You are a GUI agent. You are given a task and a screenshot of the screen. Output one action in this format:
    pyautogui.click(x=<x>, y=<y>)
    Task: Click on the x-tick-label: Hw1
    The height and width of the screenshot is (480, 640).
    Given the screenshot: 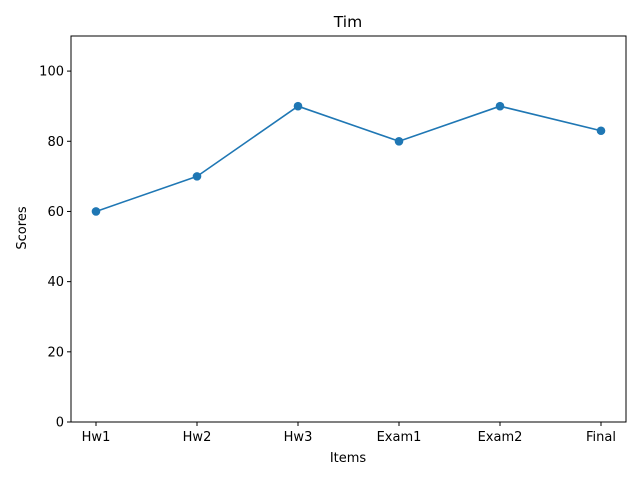 What is the action you would take?
    pyautogui.click(x=96, y=437)
    